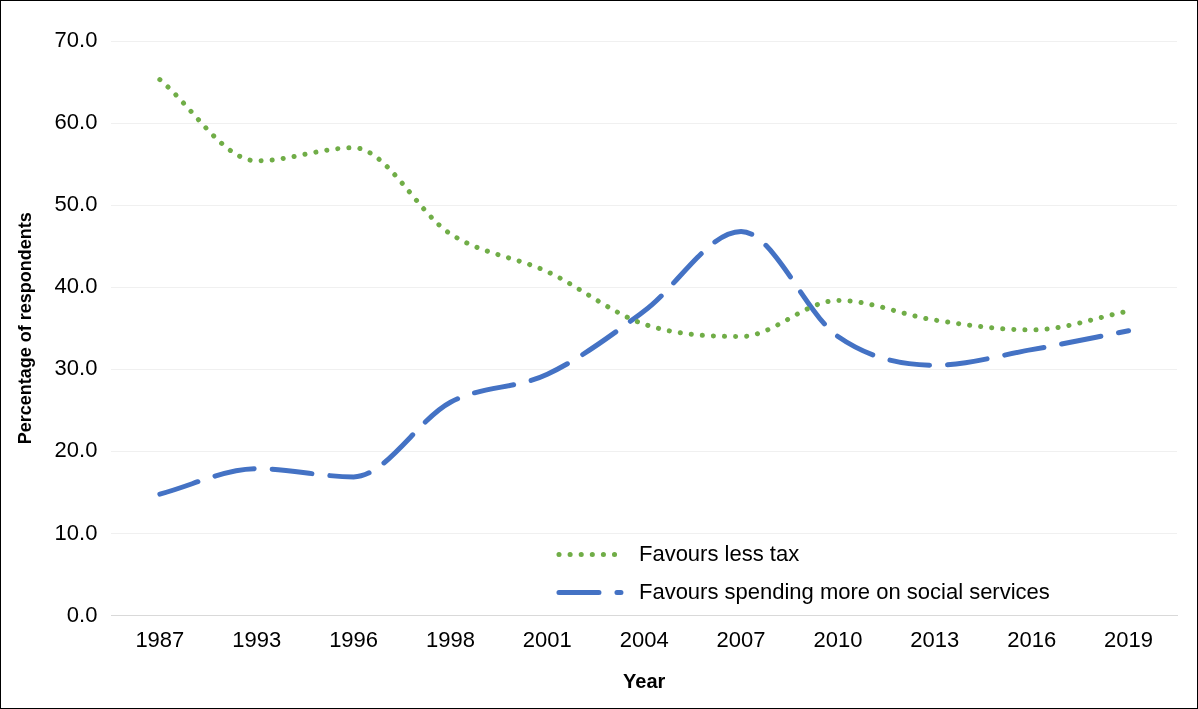  I want to click on x-tick-label: 2004, so click(644, 639).